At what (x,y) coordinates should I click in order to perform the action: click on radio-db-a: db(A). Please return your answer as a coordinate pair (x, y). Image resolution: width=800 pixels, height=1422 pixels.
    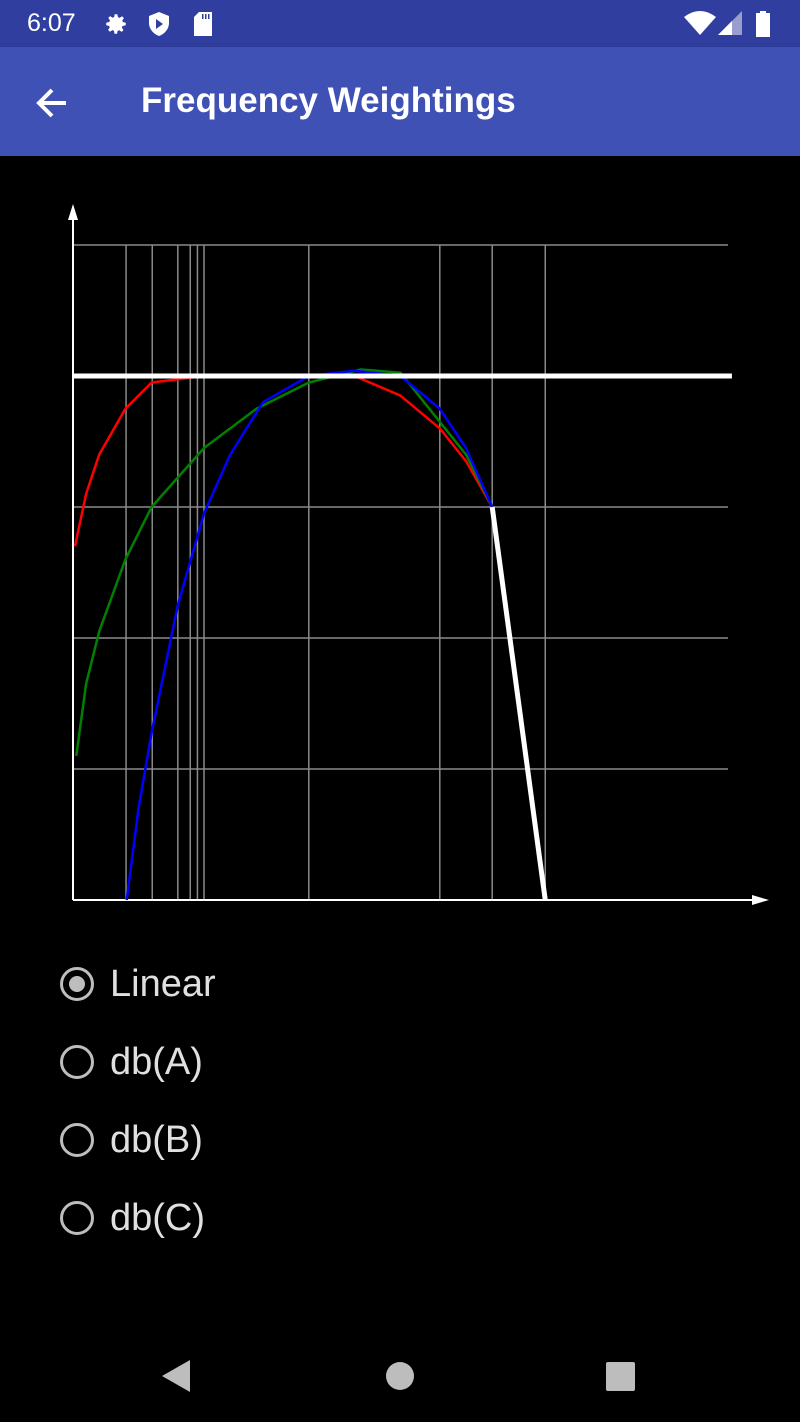
    Looking at the image, I should click on (136, 1062).